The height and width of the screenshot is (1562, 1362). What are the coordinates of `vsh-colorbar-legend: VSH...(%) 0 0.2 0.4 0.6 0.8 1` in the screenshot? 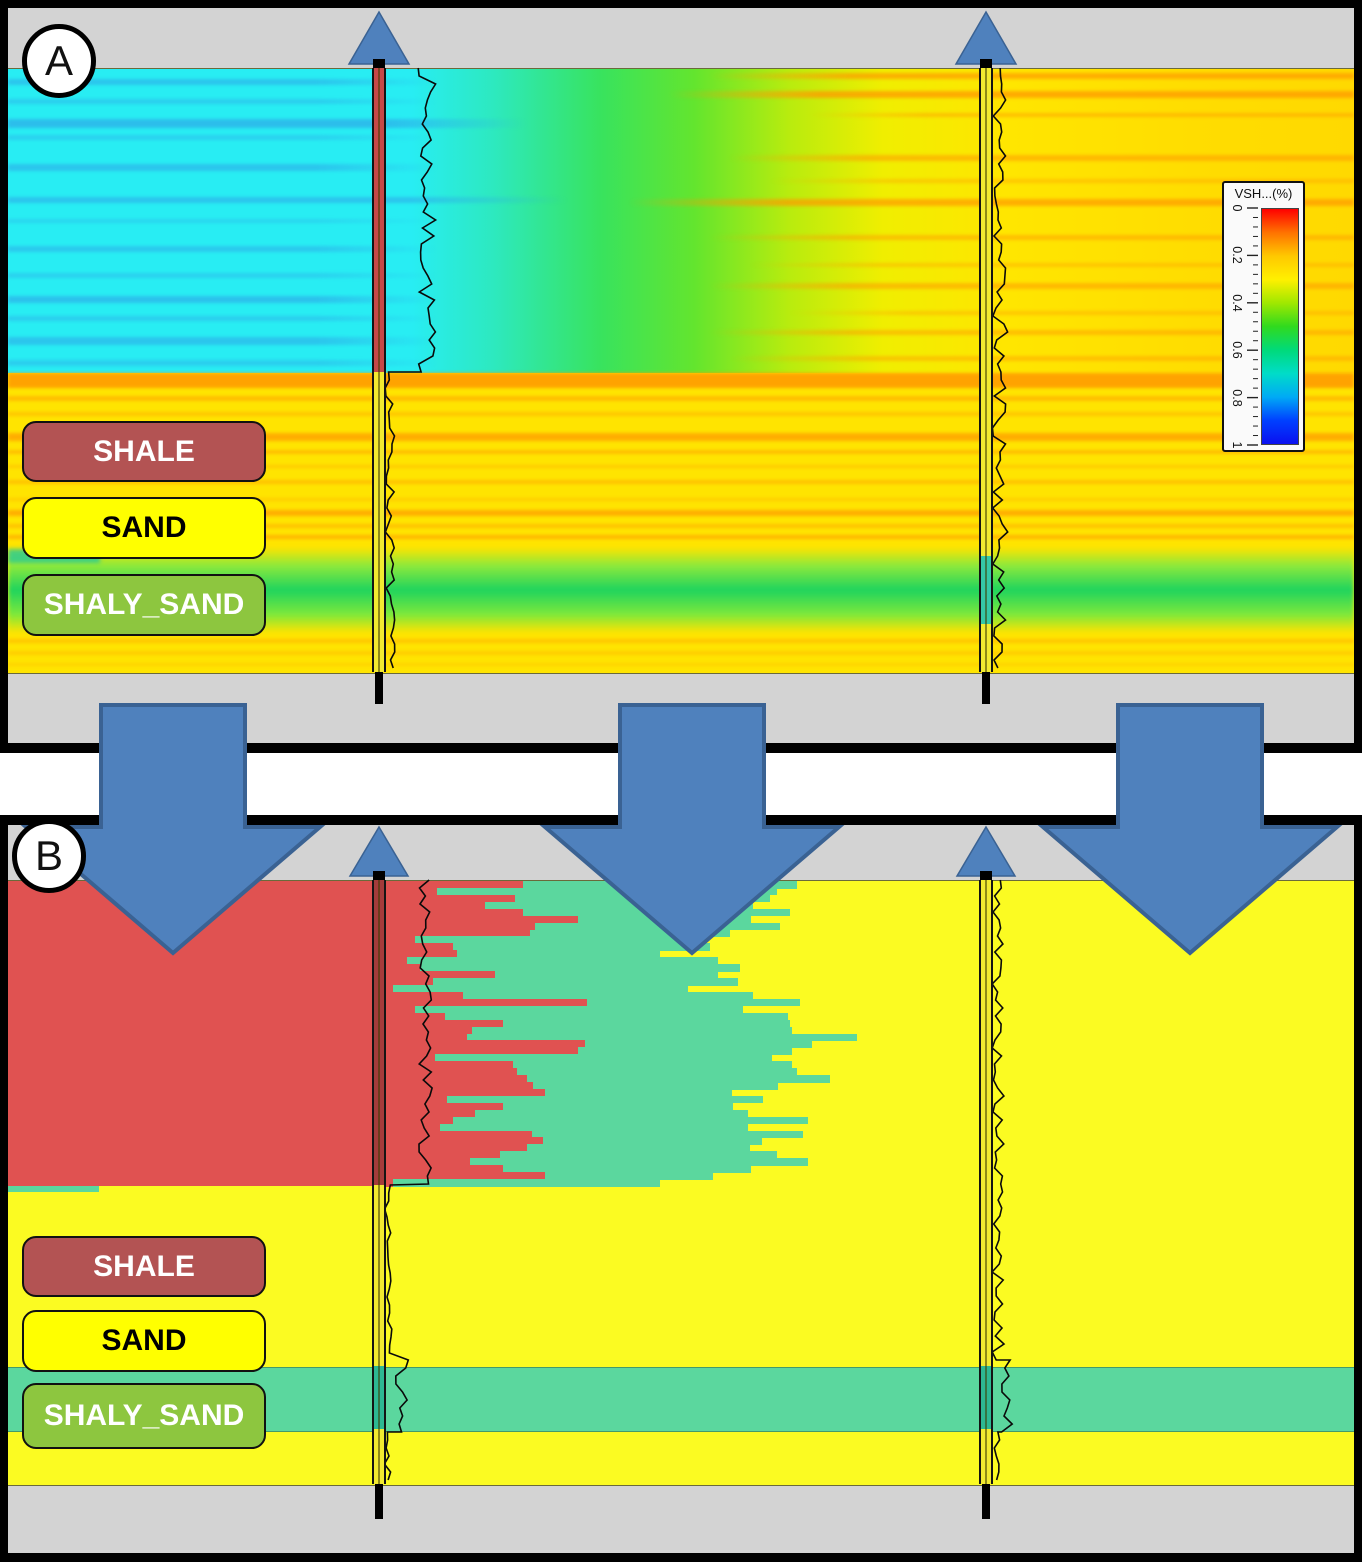 It's located at (1263, 316).